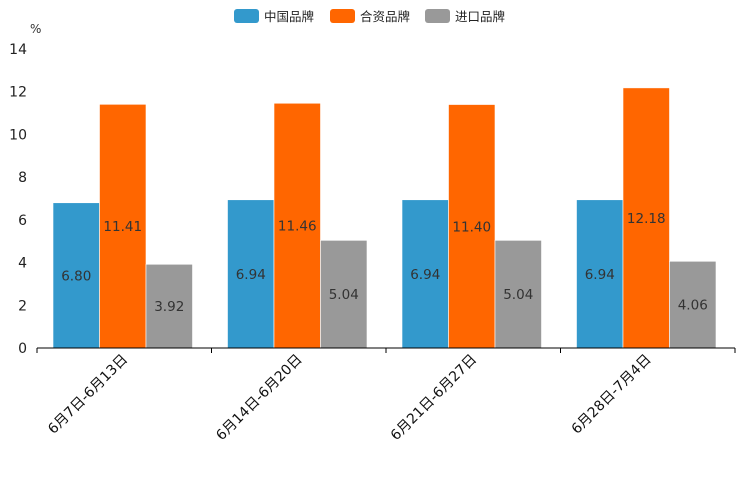 Image resolution: width=744 pixels, height=500 pixels. Describe the element at coordinates (259, 398) in the screenshot. I see `x-tick-label-1: 6月14日-6月20日` at that location.